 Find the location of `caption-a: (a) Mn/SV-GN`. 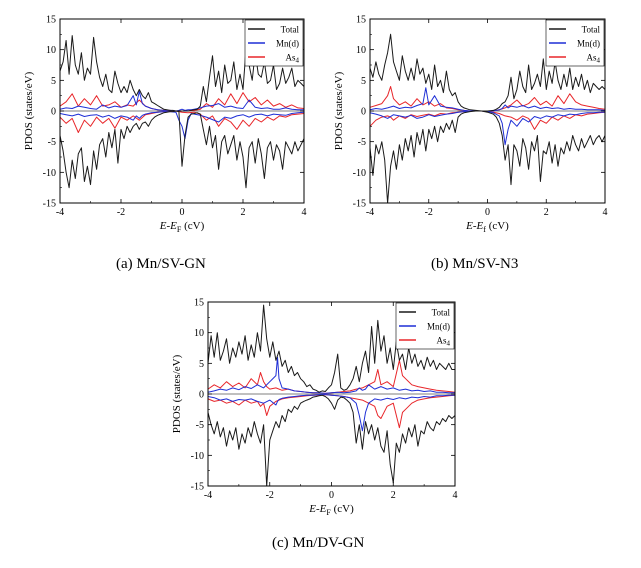

caption-a: (a) Mn/SV-GN is located at coordinates (161, 264).